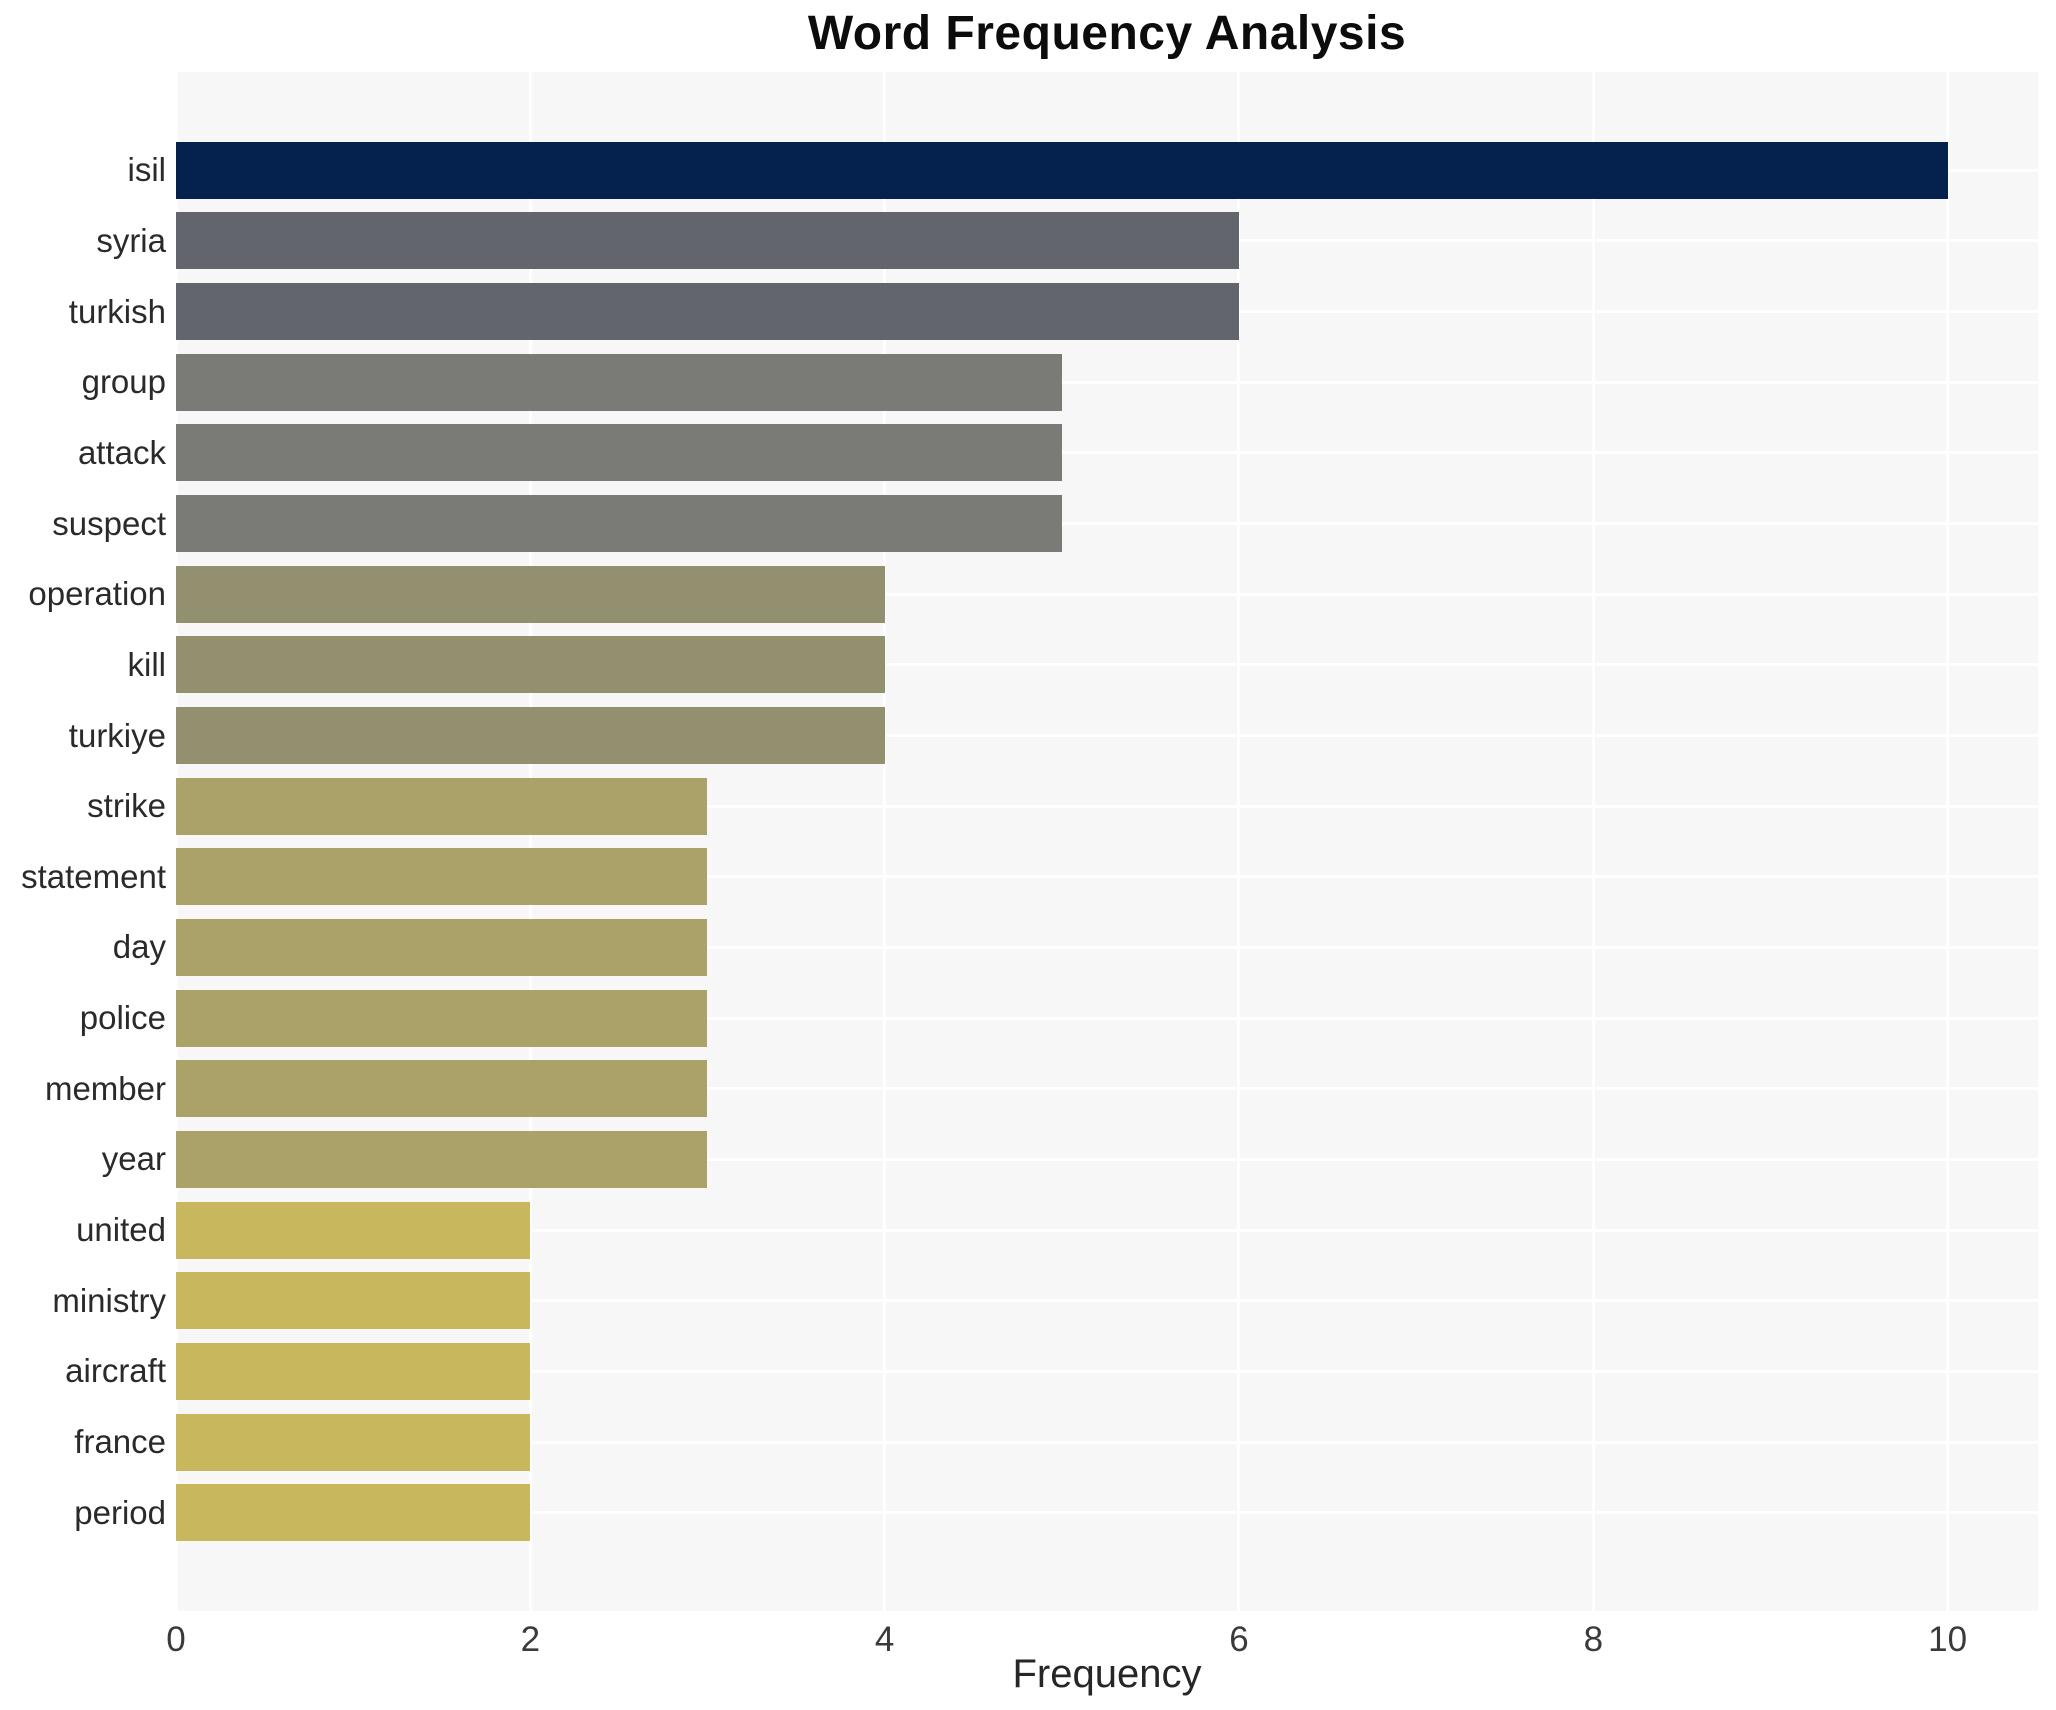 The image size is (2056, 1710). I want to click on x-tick-label-4: 4, so click(884, 1639).